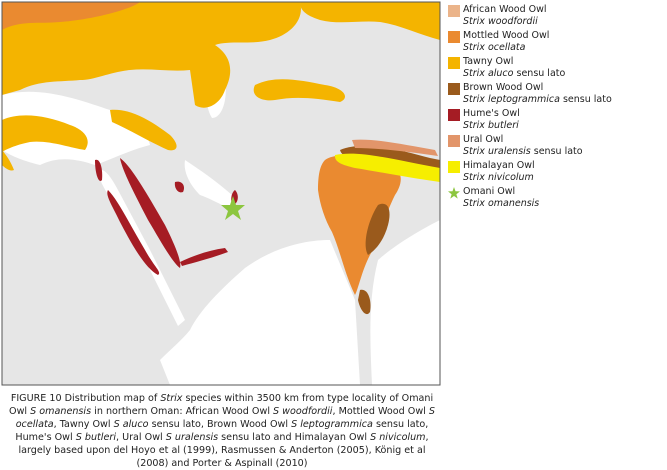 This screenshot has width=667, height=470. Describe the element at coordinates (83, 424) in the screenshot. I see `caption-segment: , Tawny Owl` at that location.